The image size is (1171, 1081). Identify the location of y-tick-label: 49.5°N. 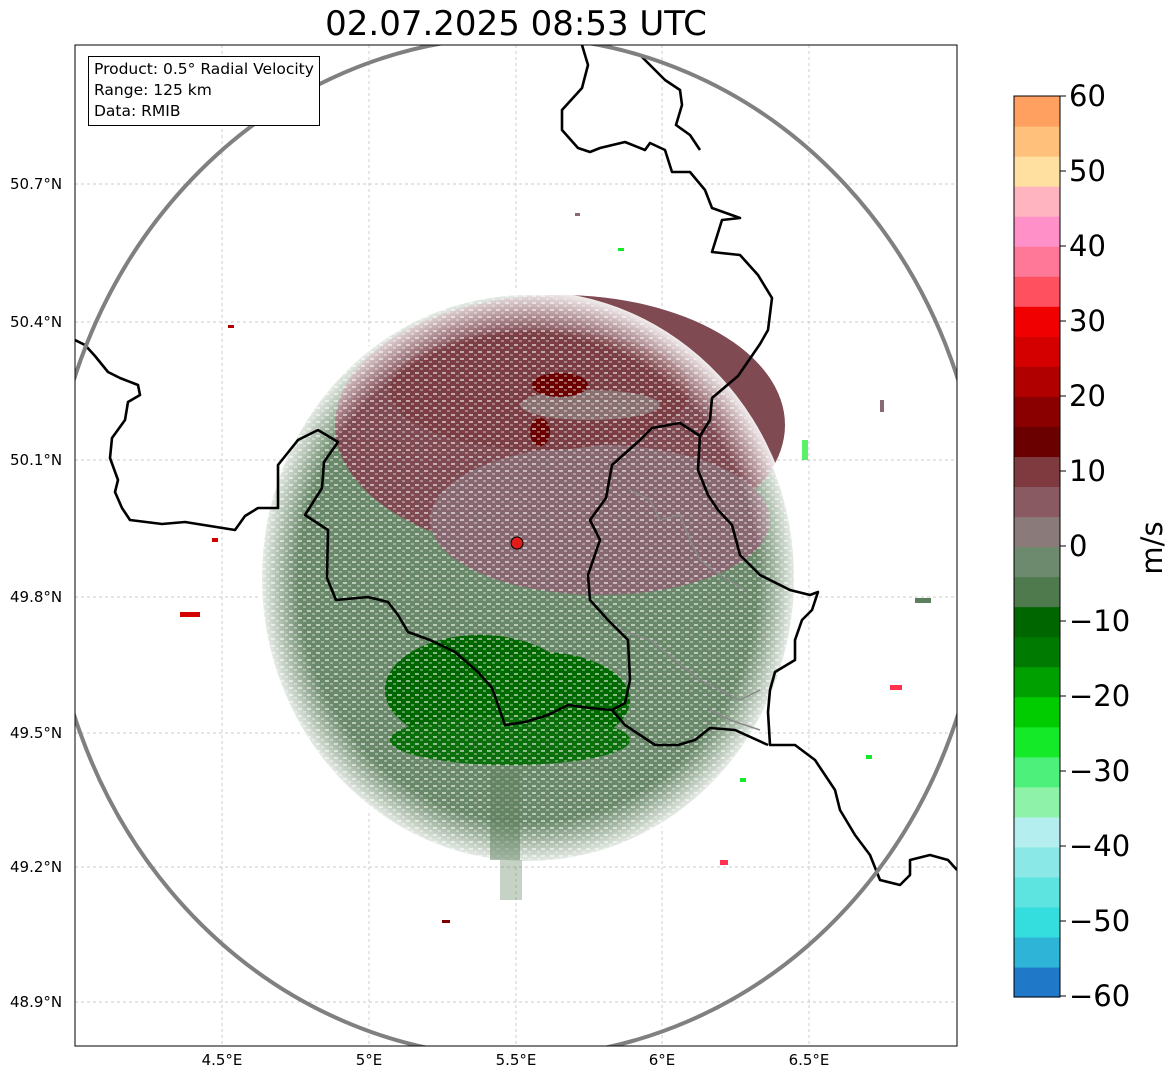
(36, 733).